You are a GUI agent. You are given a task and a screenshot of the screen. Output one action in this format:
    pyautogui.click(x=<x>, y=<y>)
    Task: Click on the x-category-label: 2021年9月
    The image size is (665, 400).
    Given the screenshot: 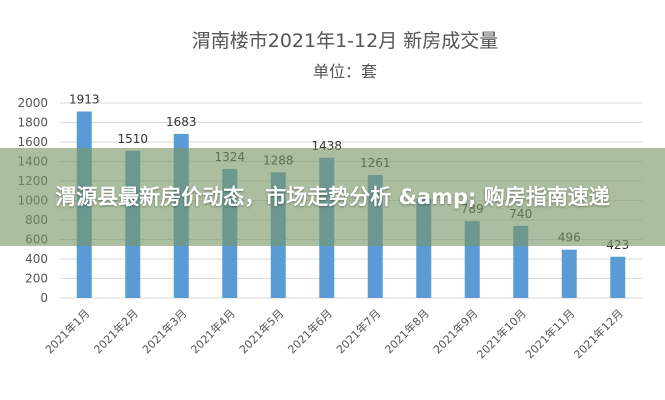 What is the action you would take?
    pyautogui.click(x=455, y=331)
    